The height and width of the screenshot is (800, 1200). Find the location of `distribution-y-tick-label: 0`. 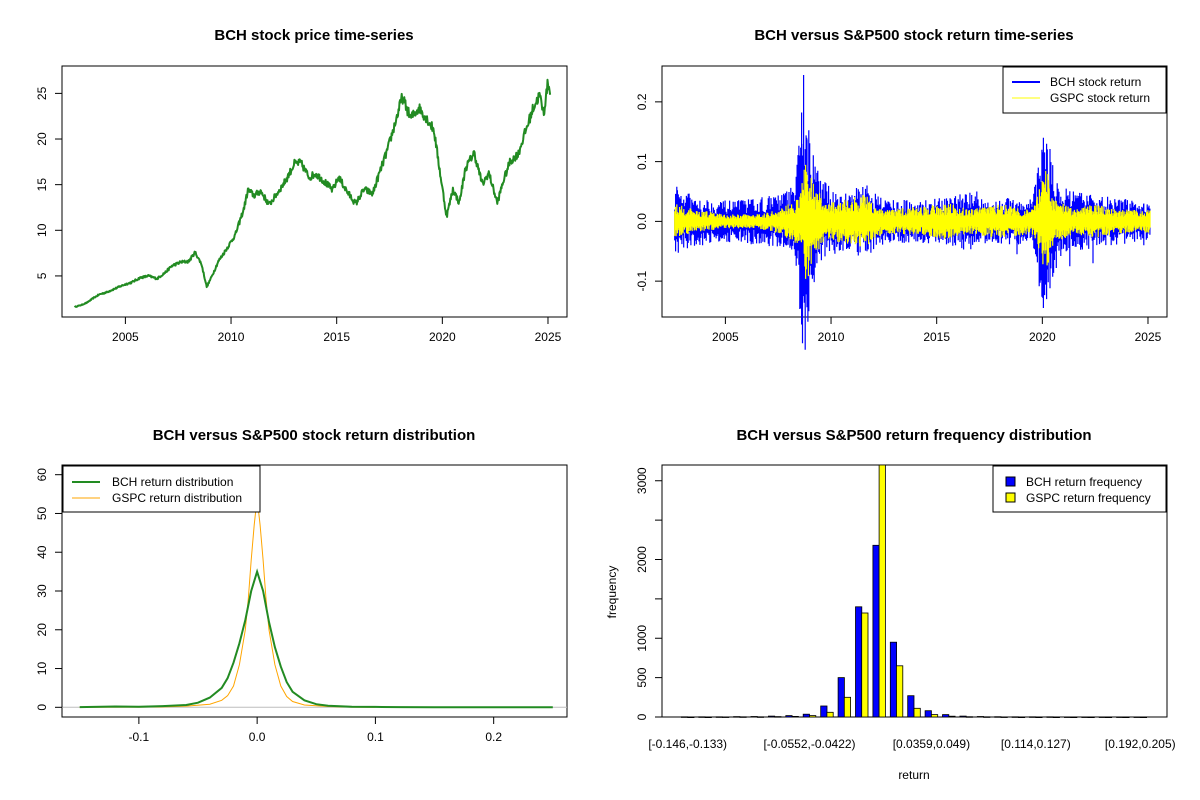

distribution-y-tick-label: 0 is located at coordinates (42, 707).